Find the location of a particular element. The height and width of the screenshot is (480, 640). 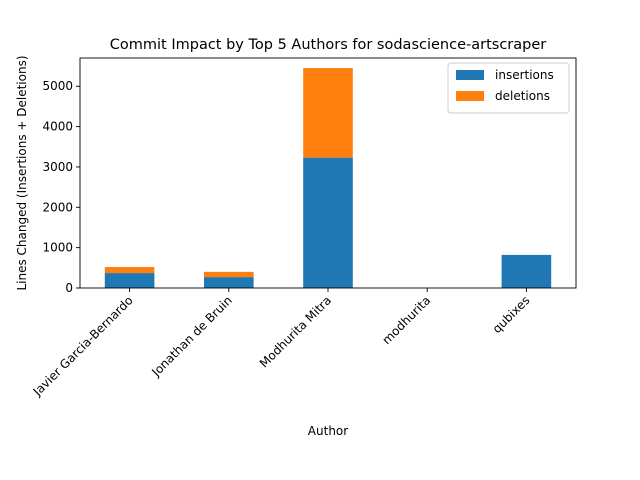

y-tick-label-1000: 1000 is located at coordinates (57, 248).